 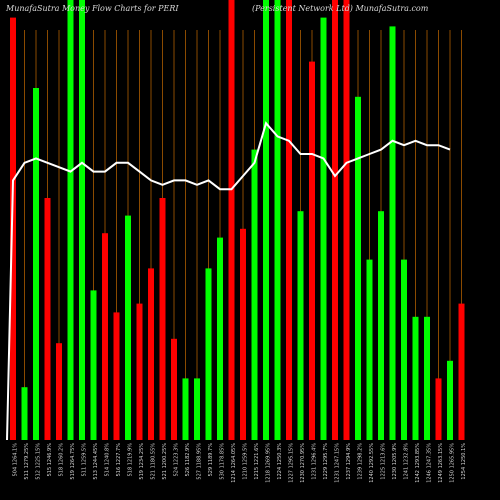 I want to click on x-tick-label: 513 1244.45%, so click(x=96, y=461).